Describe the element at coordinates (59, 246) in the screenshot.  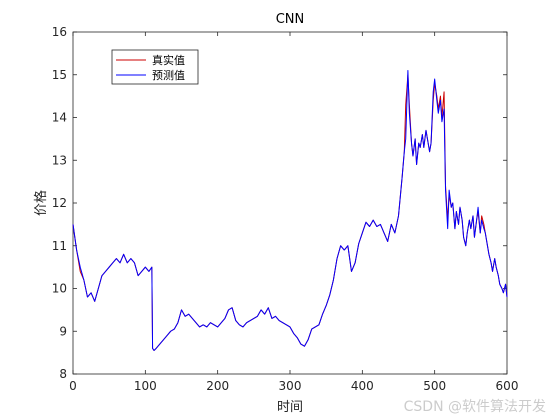
I see `y-tick-label: 11` at that location.